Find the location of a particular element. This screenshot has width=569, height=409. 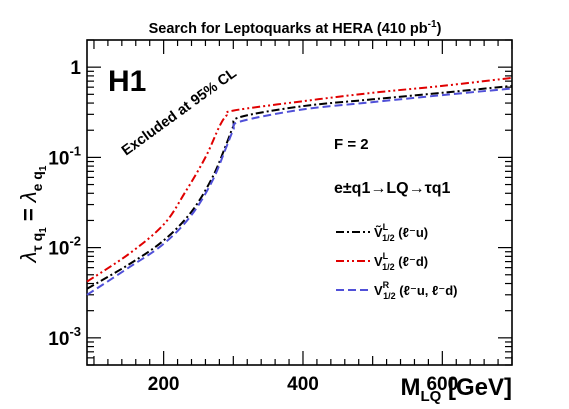

legend-label-tail: (ℓ⁻u, ℓ⁻d) is located at coordinates (427, 290).